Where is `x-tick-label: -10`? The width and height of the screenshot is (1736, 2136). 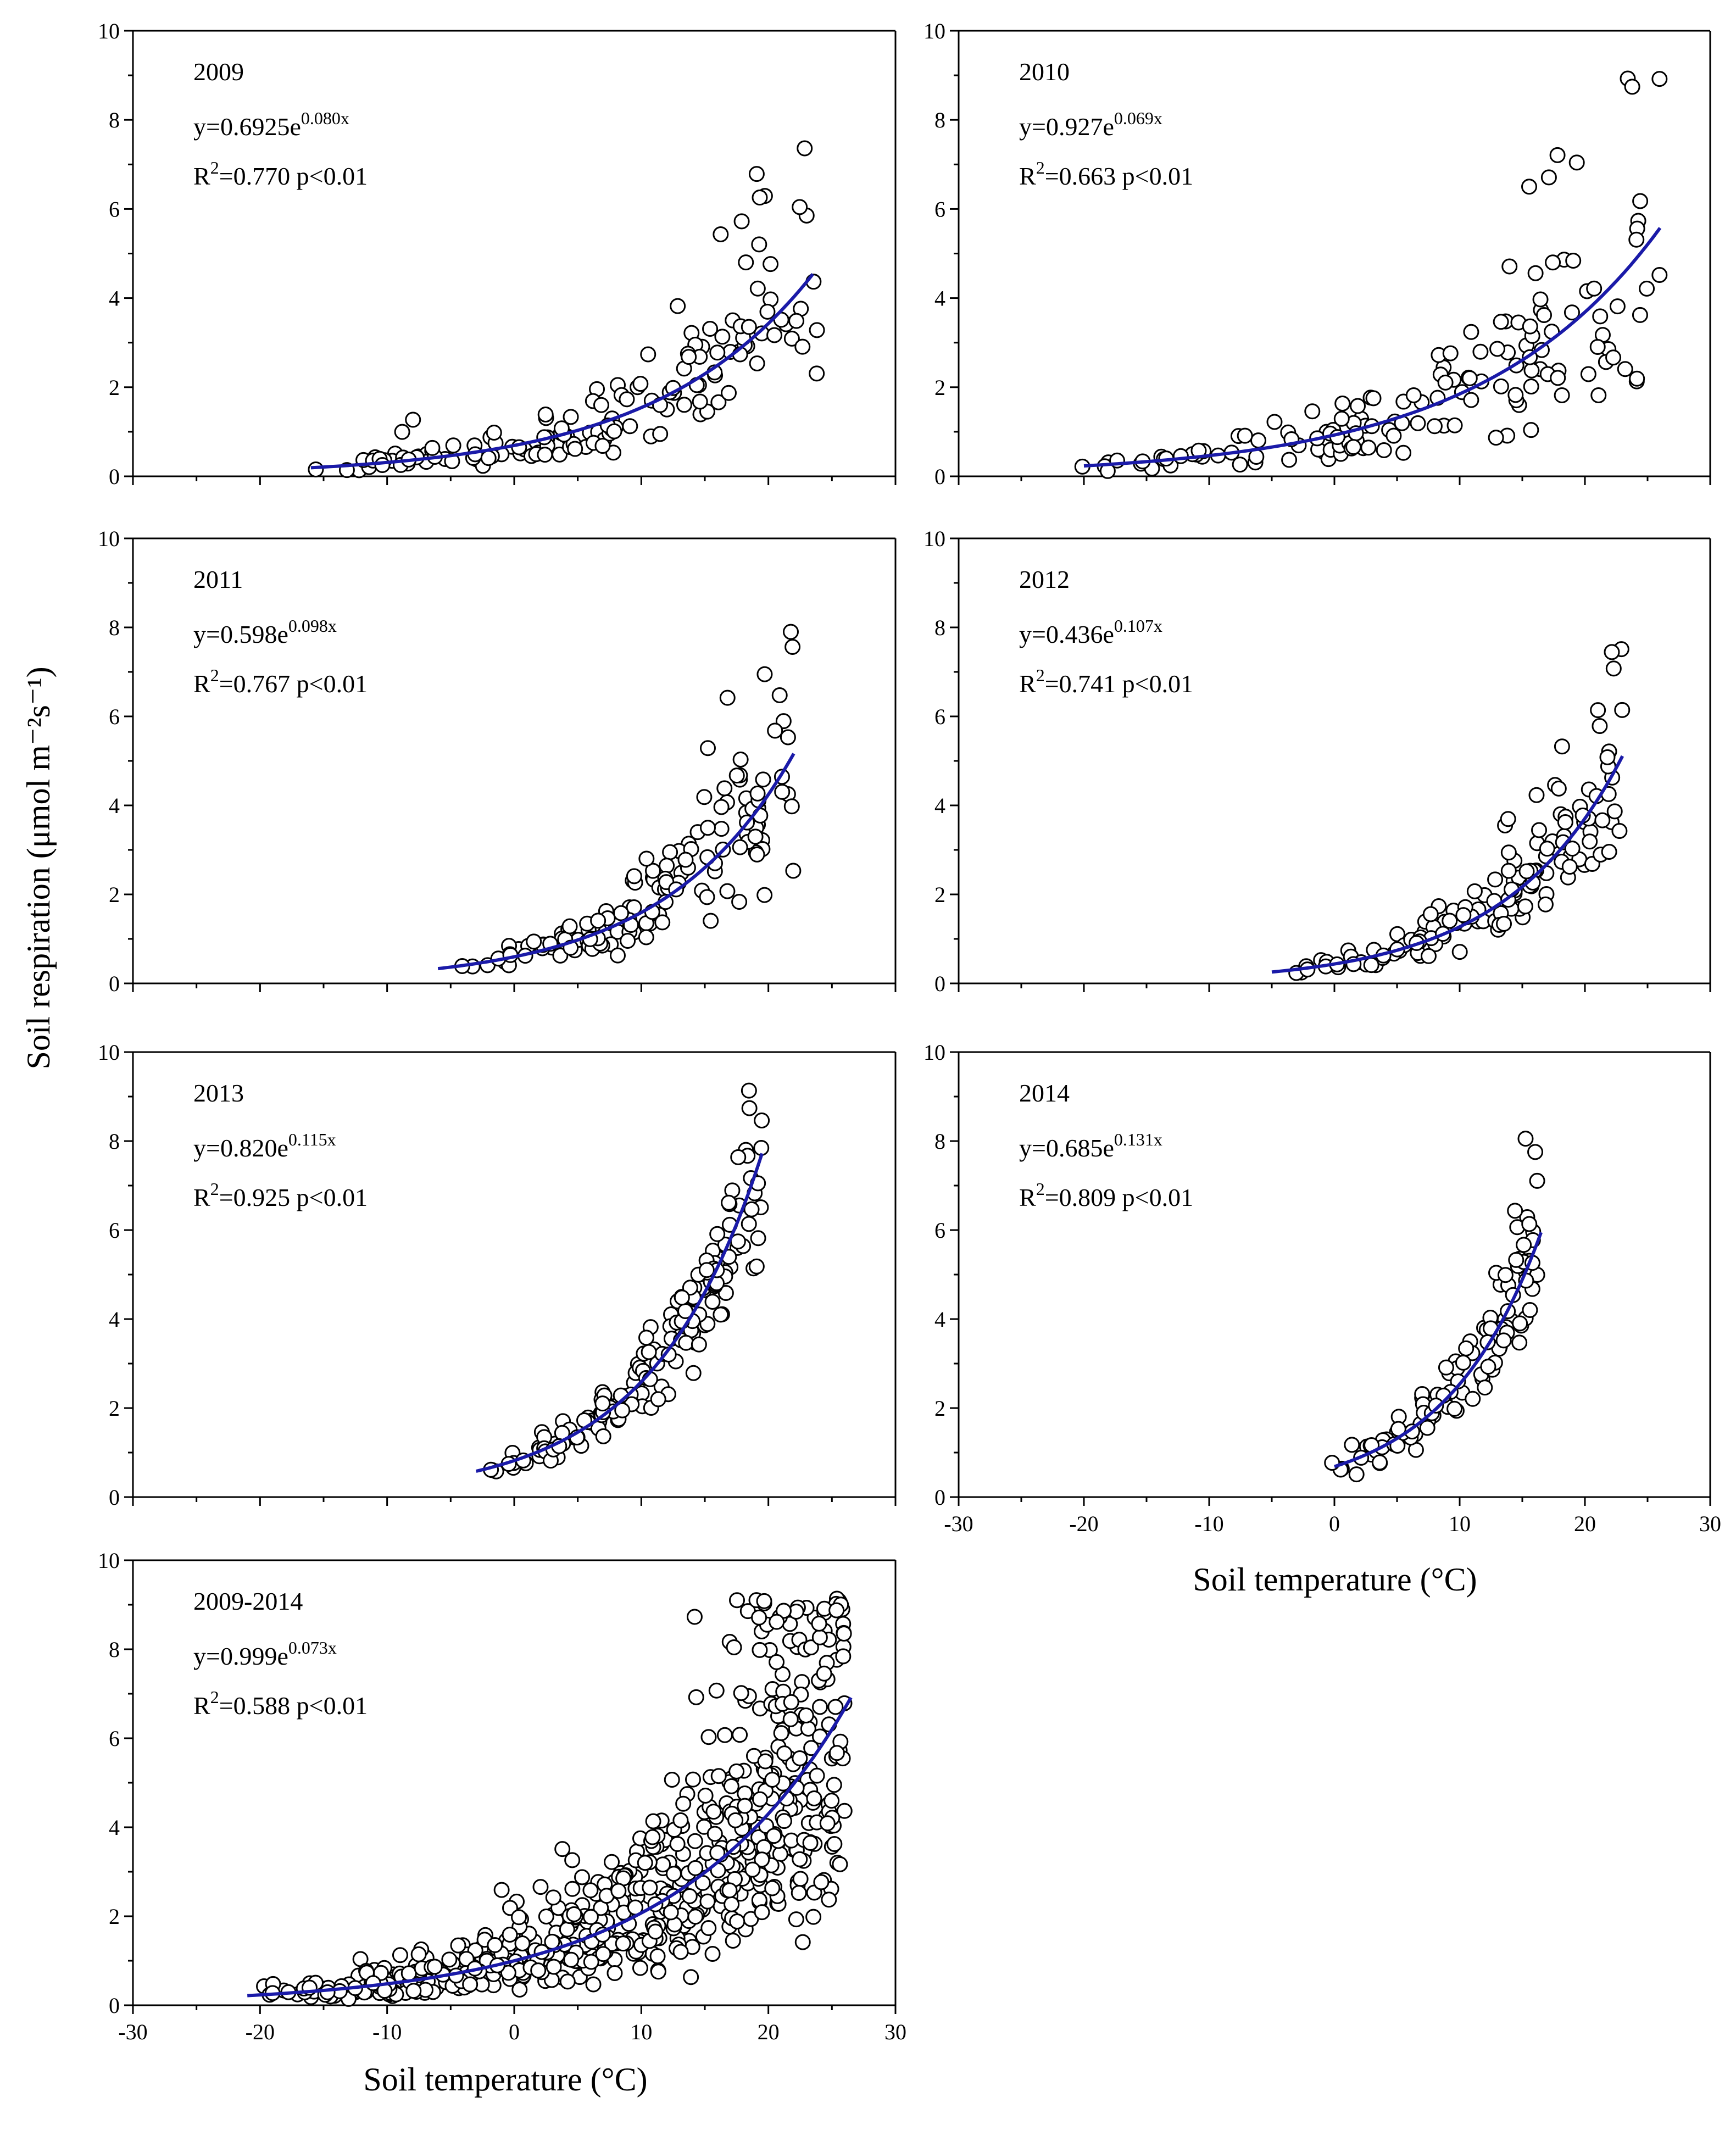
x-tick-label: -10 is located at coordinates (1209, 1523).